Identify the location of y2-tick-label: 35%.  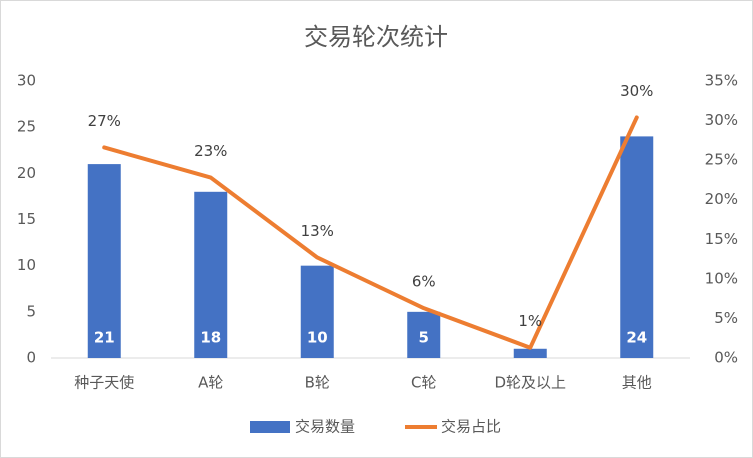
(721, 81).